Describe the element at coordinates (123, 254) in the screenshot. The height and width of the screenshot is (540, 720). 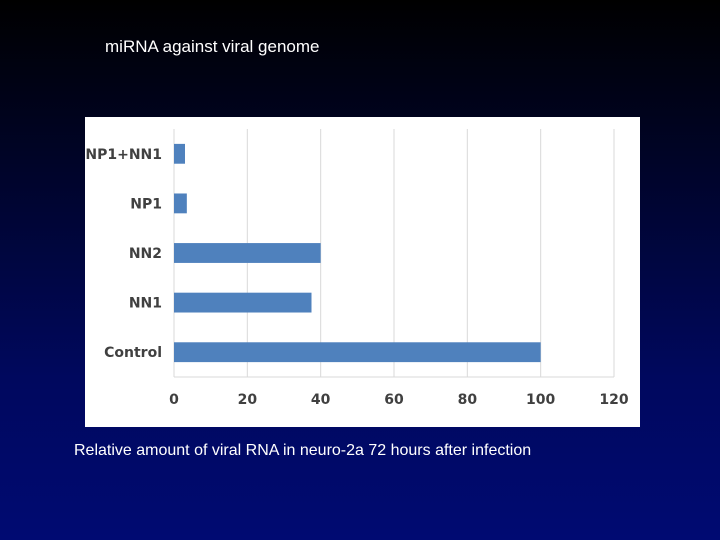
I see `category-labels: NP1+NN1 NP1 NN2 NN1 Control` at that location.